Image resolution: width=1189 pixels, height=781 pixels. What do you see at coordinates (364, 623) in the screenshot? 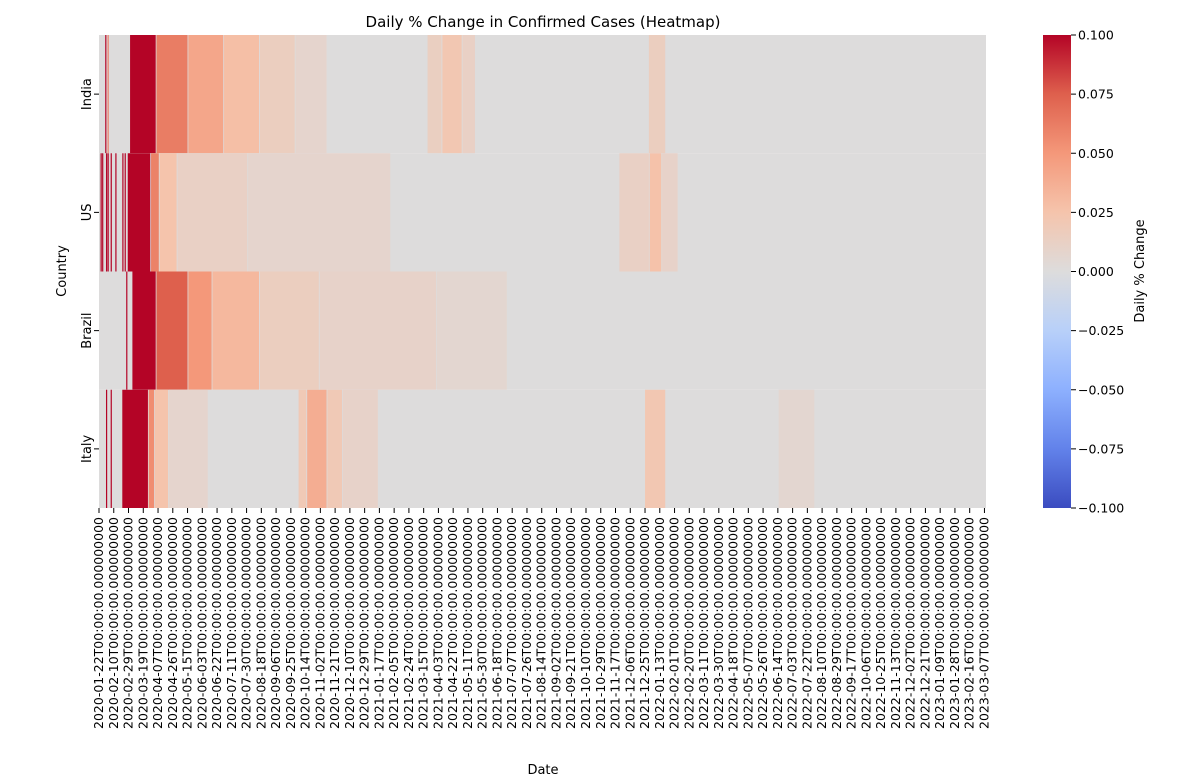
I see `x-tick-label: 2020-12-29T00:00:00.000000000` at bounding box center [364, 623].